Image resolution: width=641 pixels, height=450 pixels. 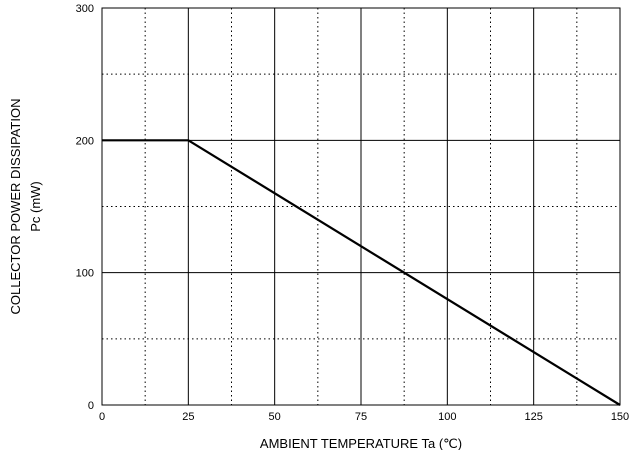 I want to click on y-tick-labels: 0 100 200 300, so click(x=85, y=207).